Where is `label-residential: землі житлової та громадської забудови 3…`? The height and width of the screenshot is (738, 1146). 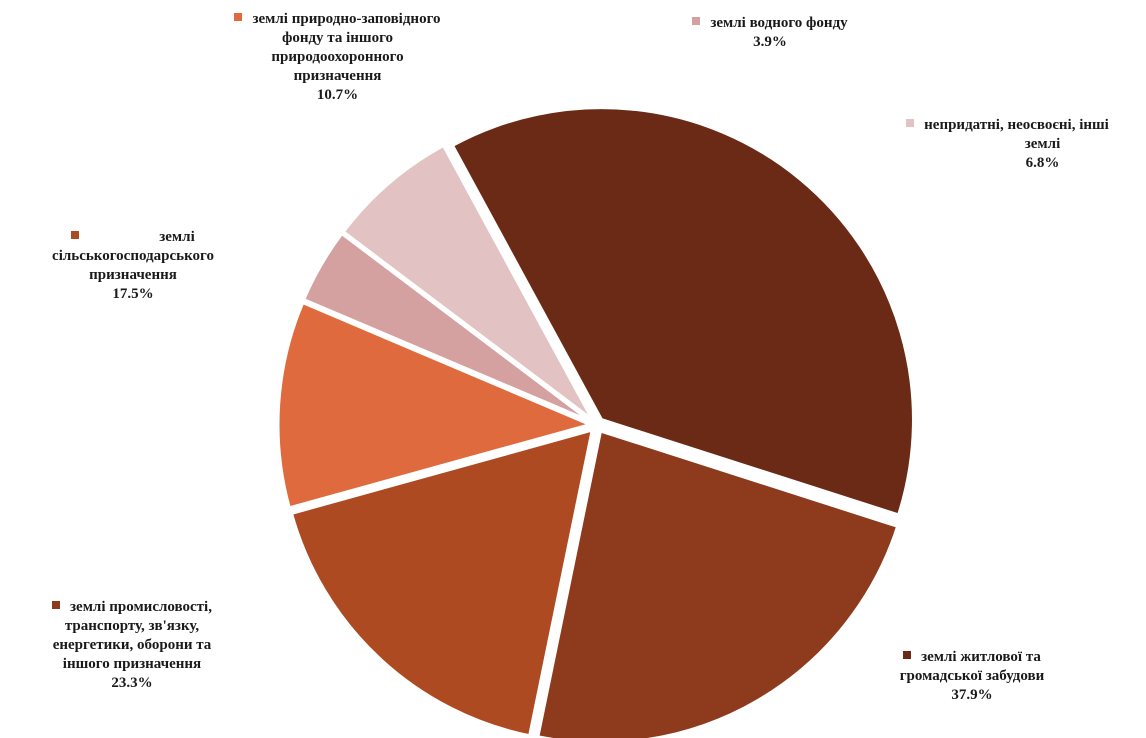
label-residential: землі житлової та громадської забудови 3… is located at coordinates (972, 676).